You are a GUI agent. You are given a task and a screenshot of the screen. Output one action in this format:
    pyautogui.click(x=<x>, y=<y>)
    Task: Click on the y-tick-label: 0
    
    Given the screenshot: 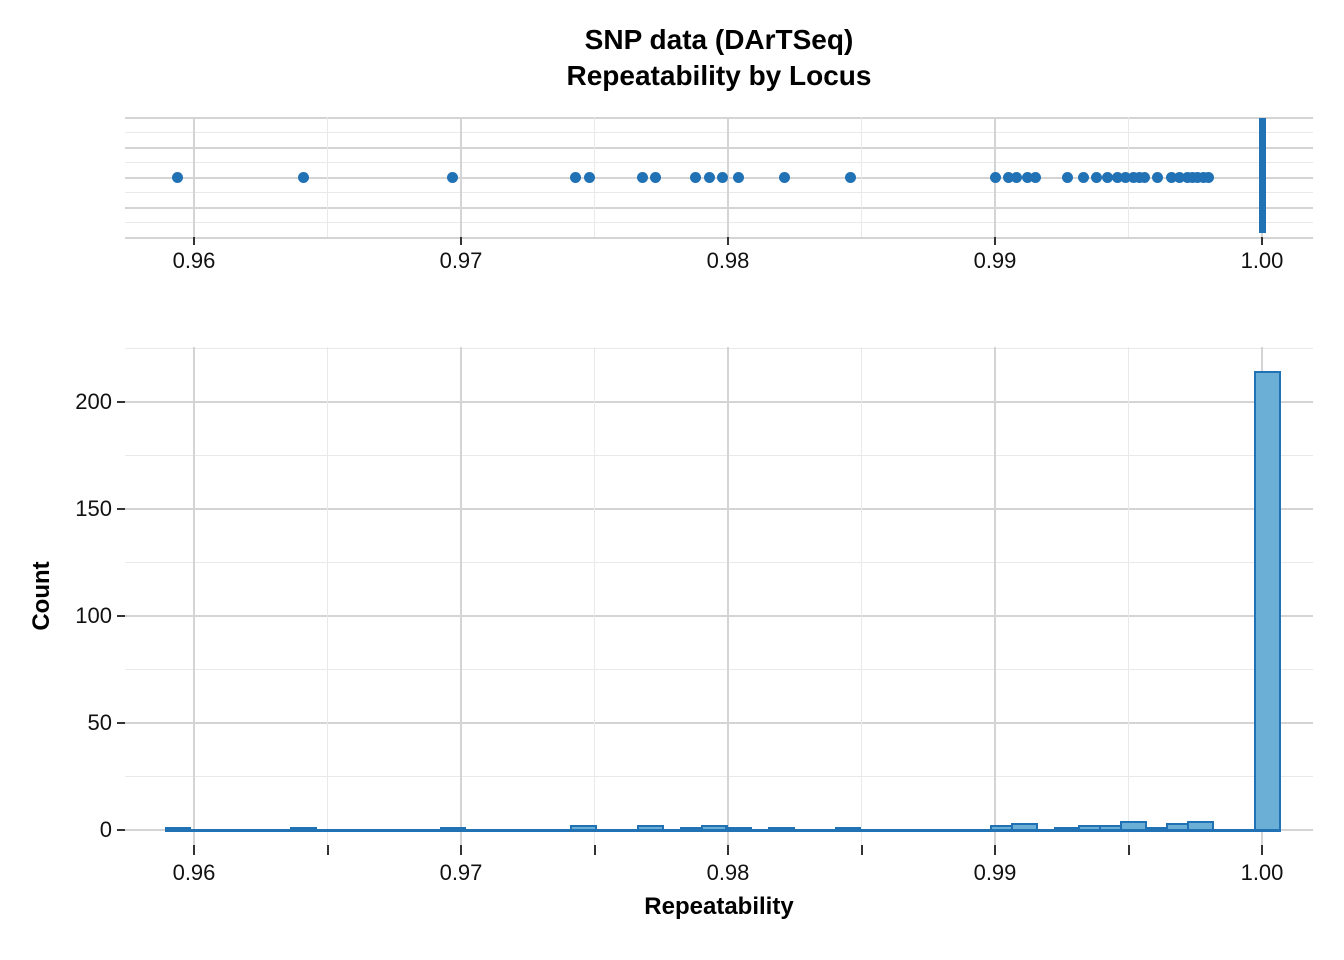 What is the action you would take?
    pyautogui.click(x=105, y=829)
    